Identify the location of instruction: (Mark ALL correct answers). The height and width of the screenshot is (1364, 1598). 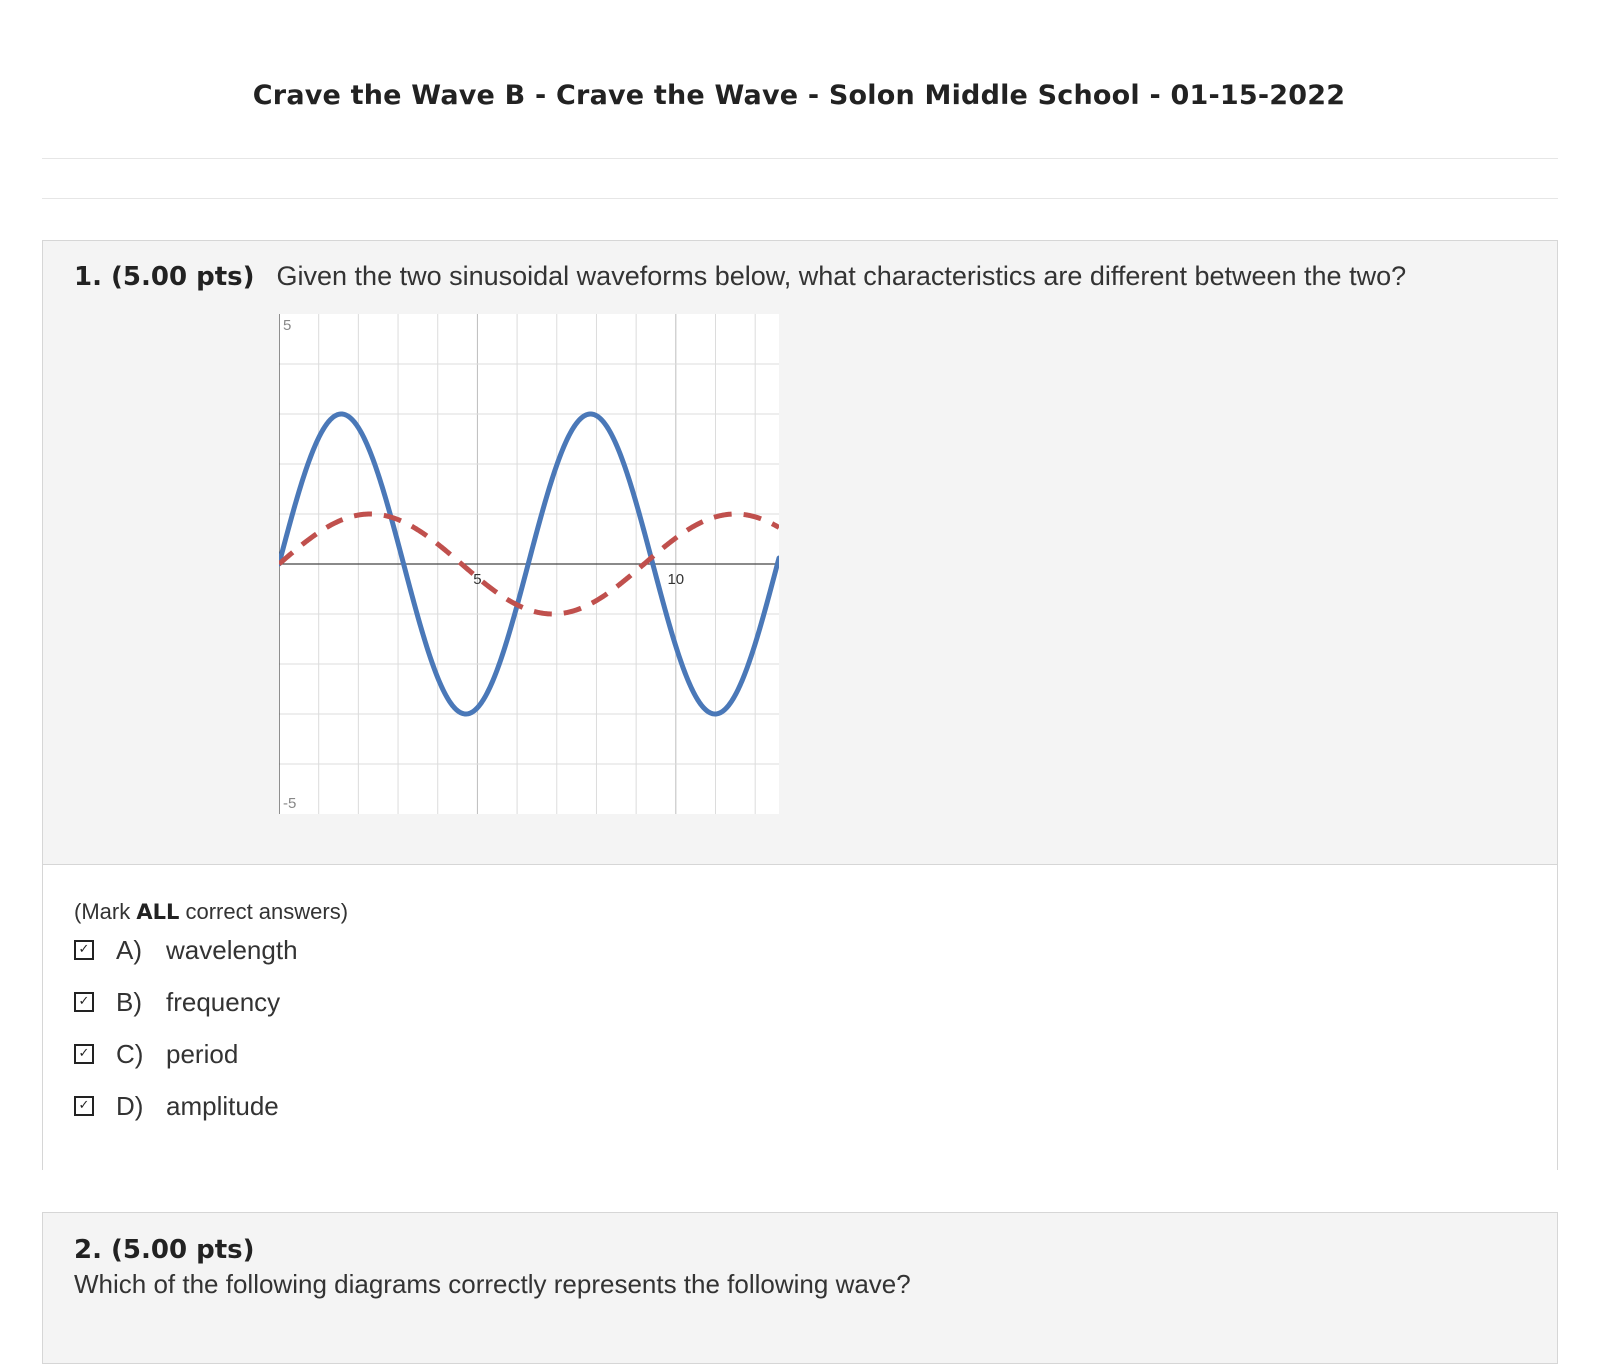
(211, 911).